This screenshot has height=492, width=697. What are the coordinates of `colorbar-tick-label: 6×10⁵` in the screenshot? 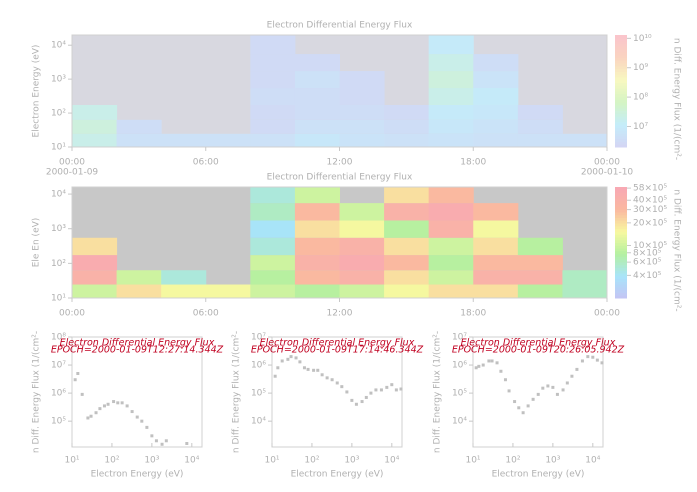 It's located at (647, 263).